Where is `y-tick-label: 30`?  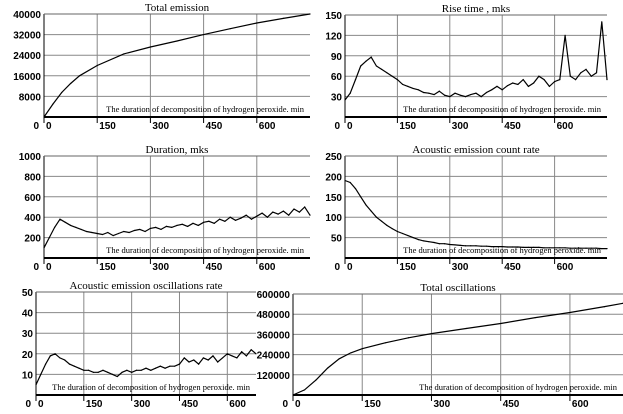
y-tick-label: 30 is located at coordinates (28, 334).